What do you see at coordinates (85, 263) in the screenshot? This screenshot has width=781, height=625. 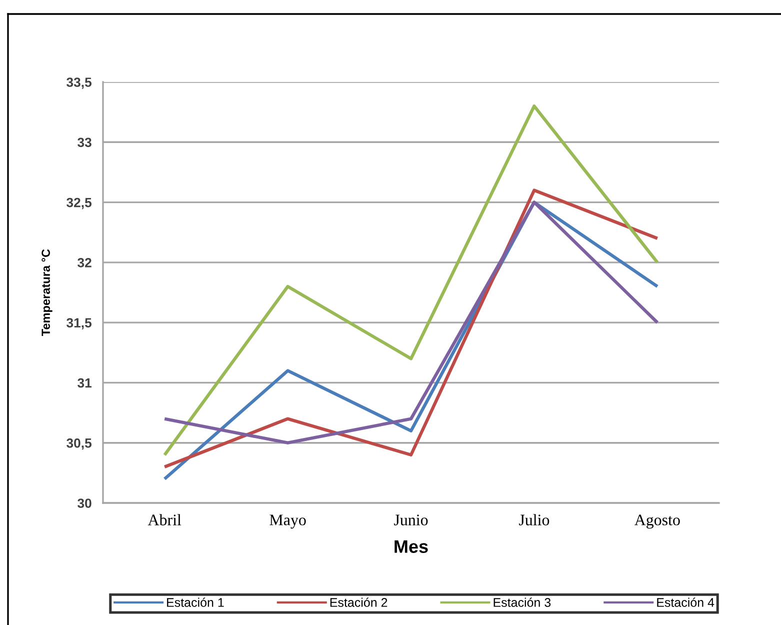 I see `y-tick-label: 32` at bounding box center [85, 263].